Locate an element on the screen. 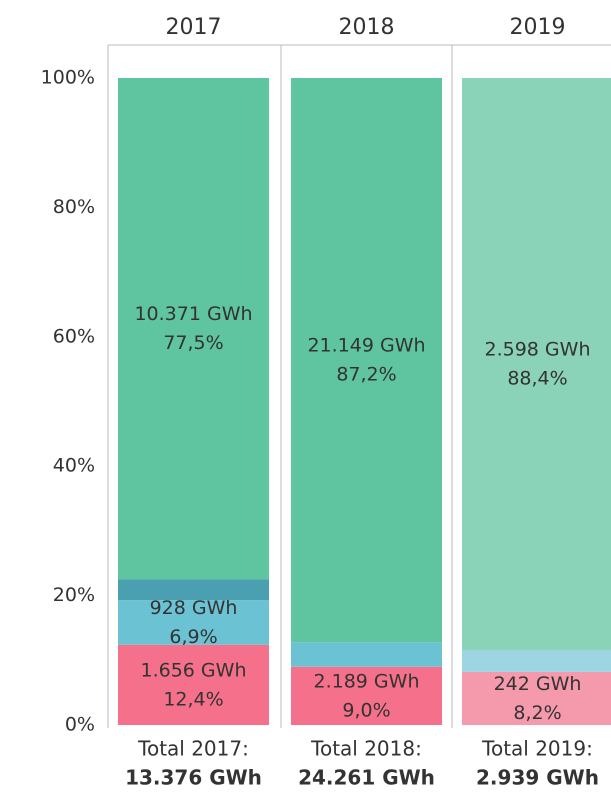 The height and width of the screenshot is (795, 611). value-label: 6,9% is located at coordinates (193, 637).